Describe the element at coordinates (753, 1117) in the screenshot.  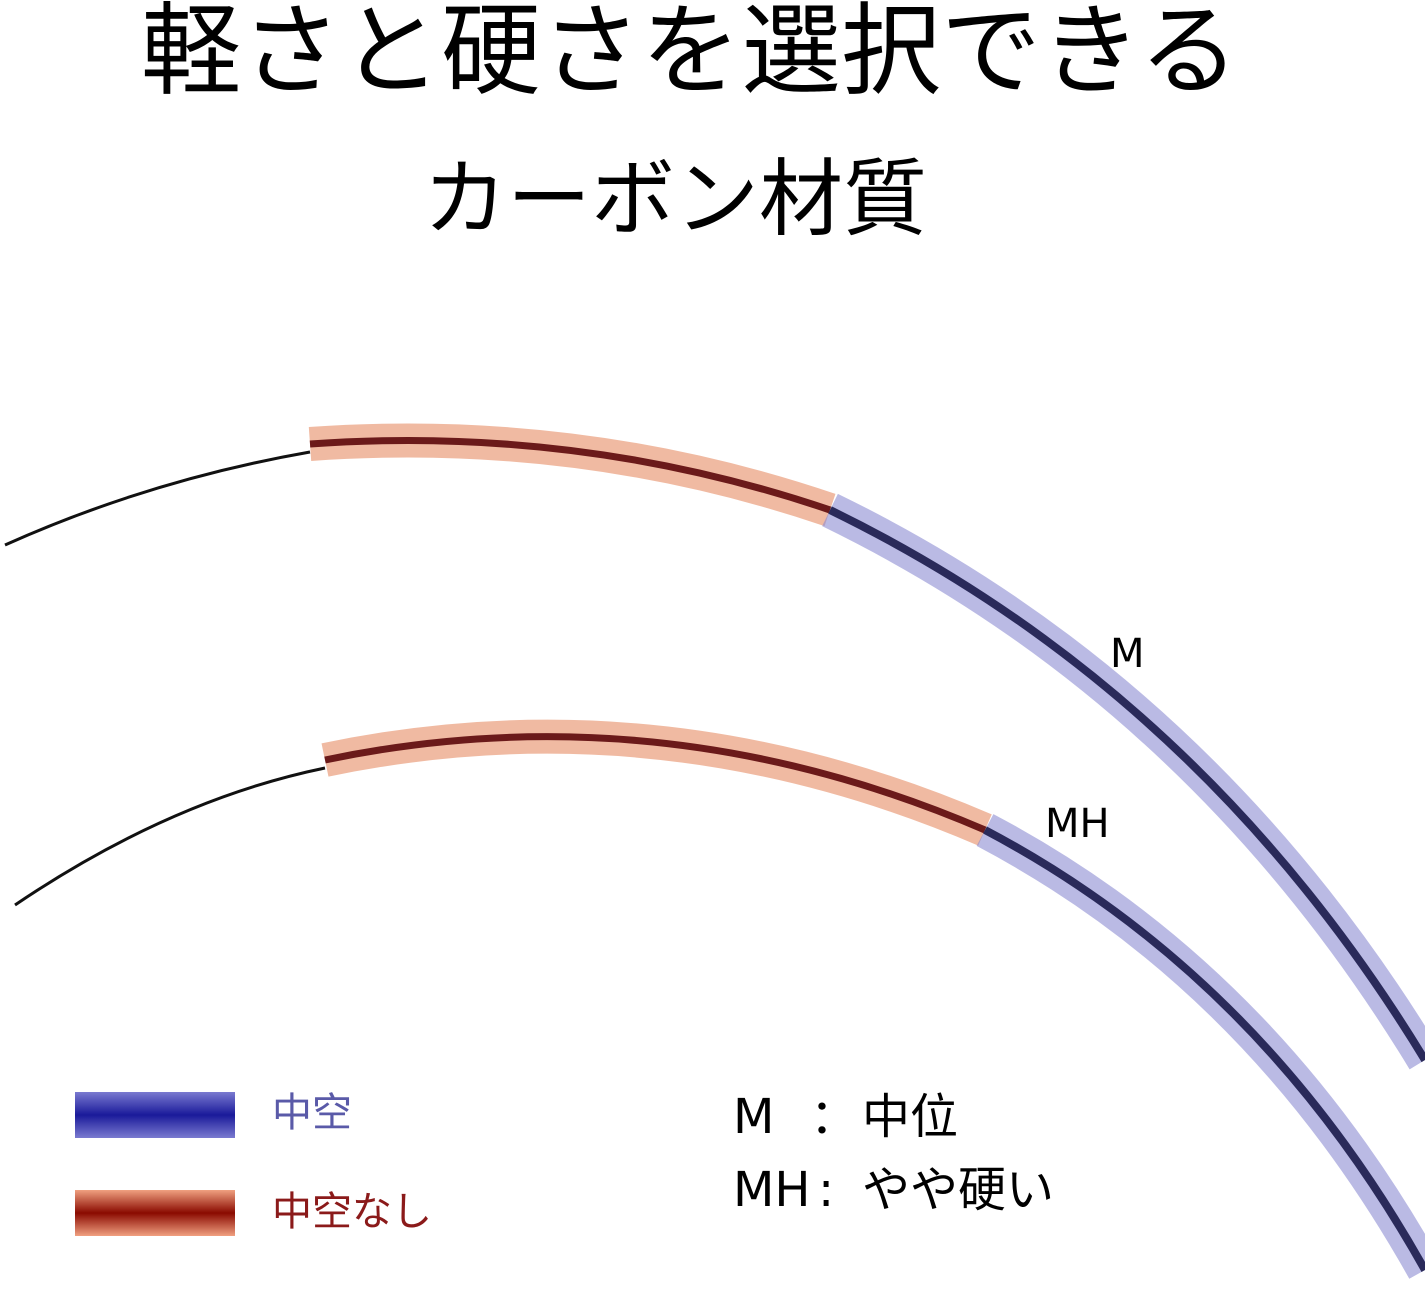
I see `key-code: M` at that location.